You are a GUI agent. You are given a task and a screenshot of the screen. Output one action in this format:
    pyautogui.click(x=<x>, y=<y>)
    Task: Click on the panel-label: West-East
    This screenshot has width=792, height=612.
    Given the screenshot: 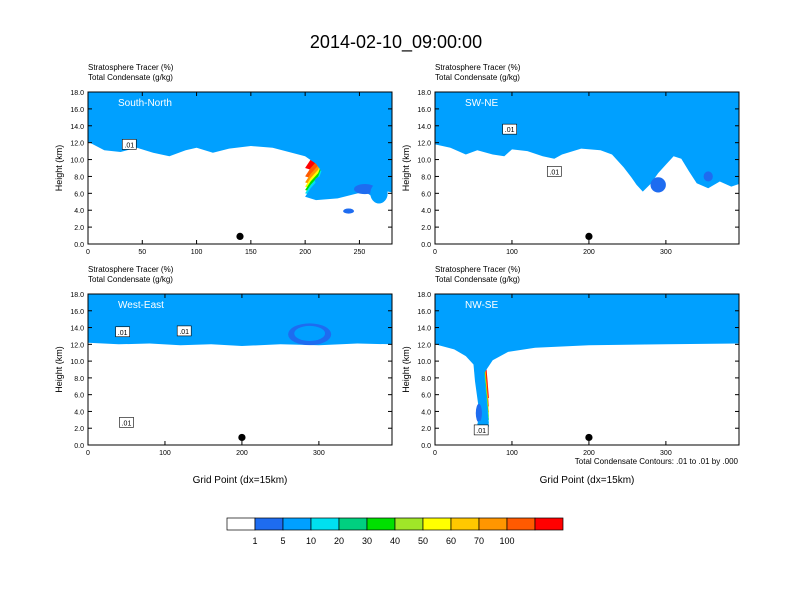 What is the action you would take?
    pyautogui.click(x=141, y=305)
    